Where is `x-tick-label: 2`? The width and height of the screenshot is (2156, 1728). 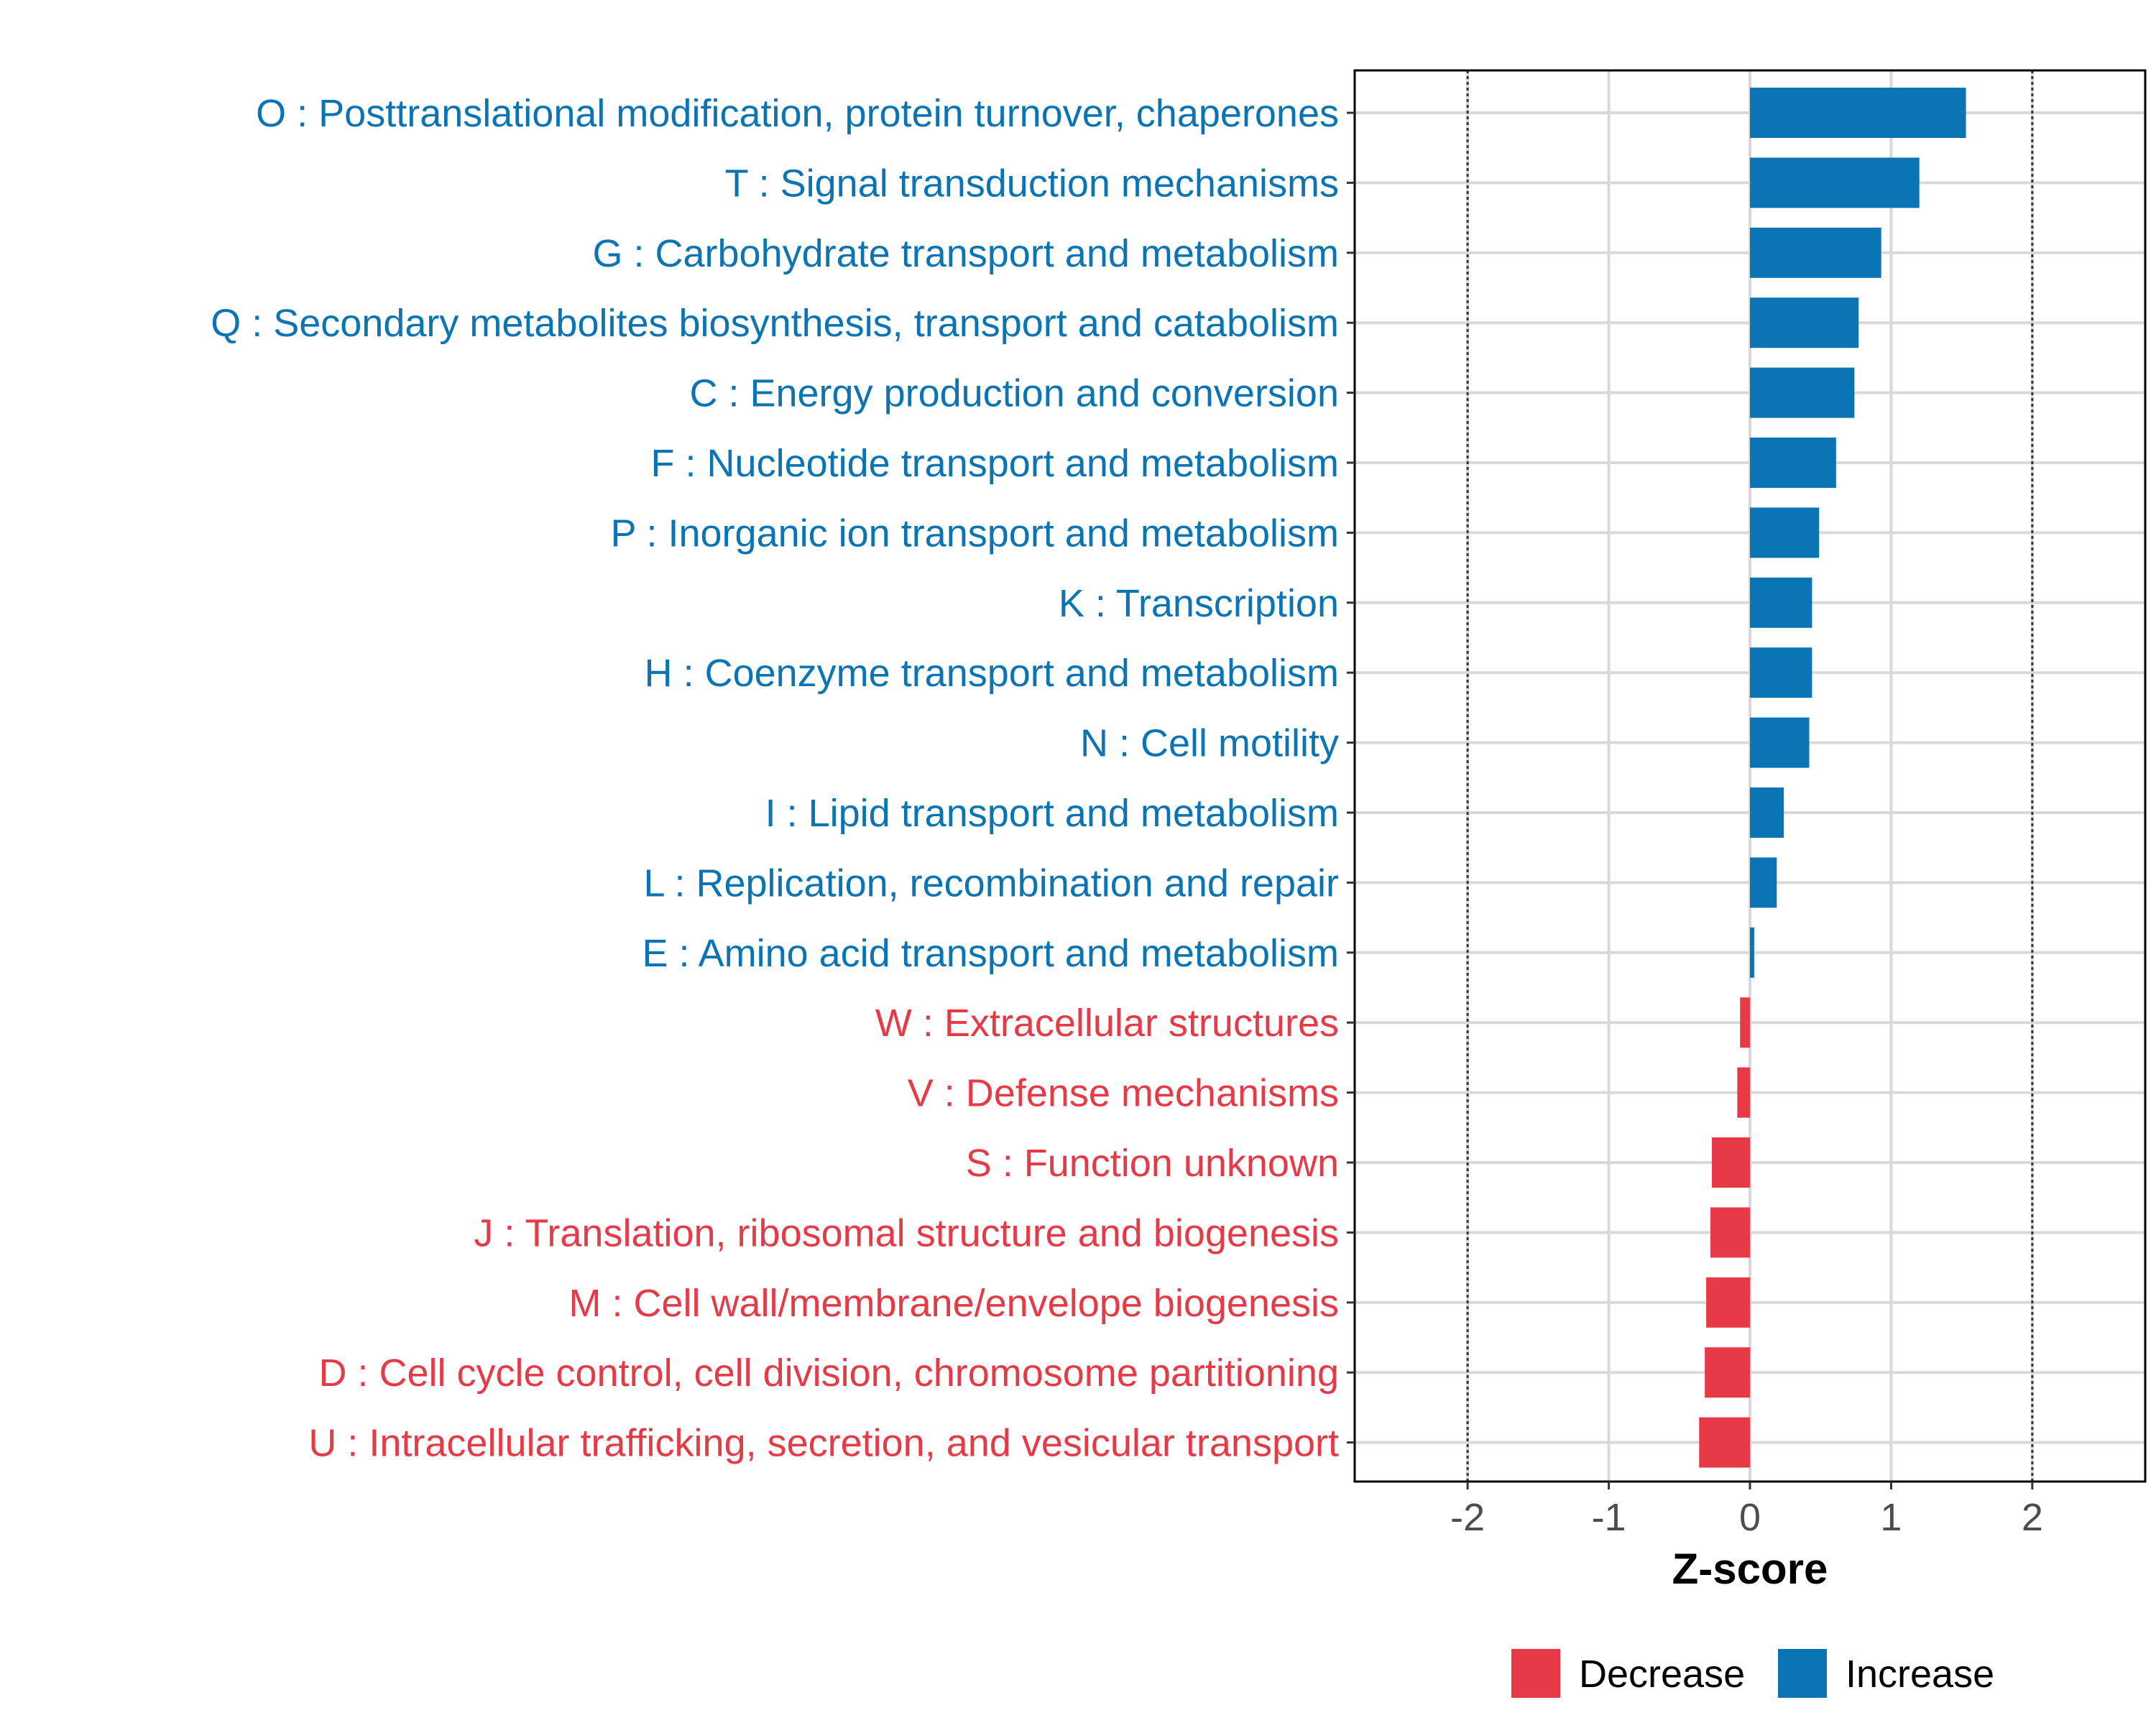
x-tick-label: 2 is located at coordinates (2032, 1518).